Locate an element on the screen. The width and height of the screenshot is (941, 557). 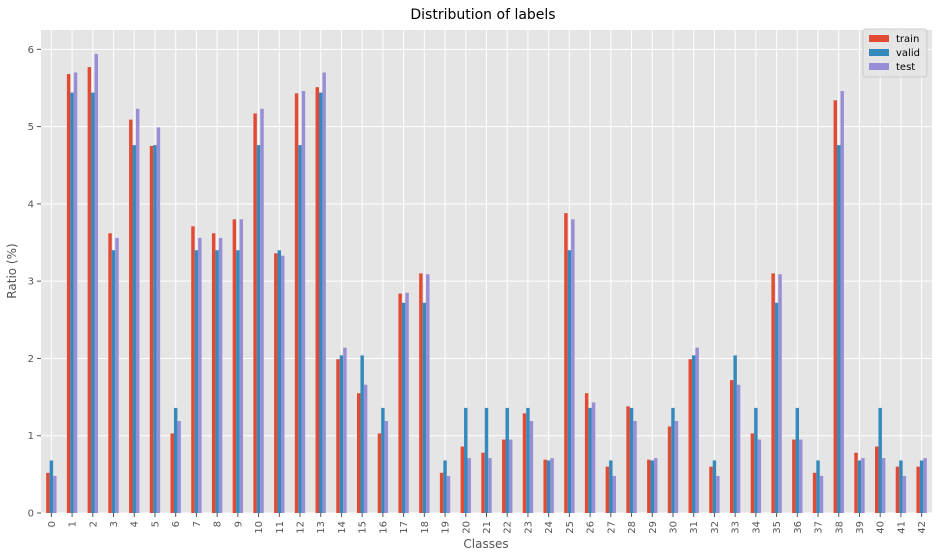
x-tick-label: 26 is located at coordinates (591, 527).